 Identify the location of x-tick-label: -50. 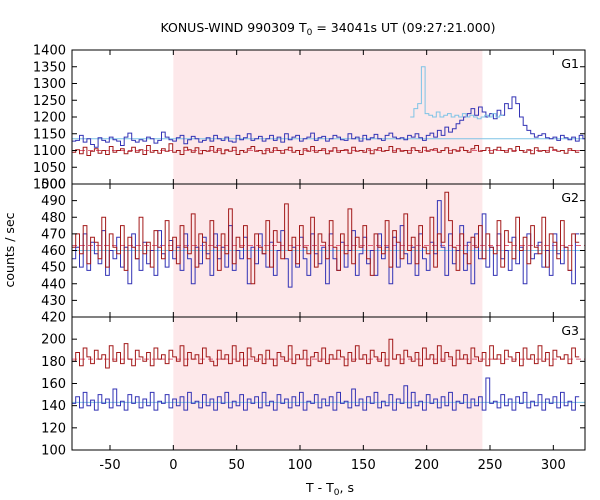
(109, 465).